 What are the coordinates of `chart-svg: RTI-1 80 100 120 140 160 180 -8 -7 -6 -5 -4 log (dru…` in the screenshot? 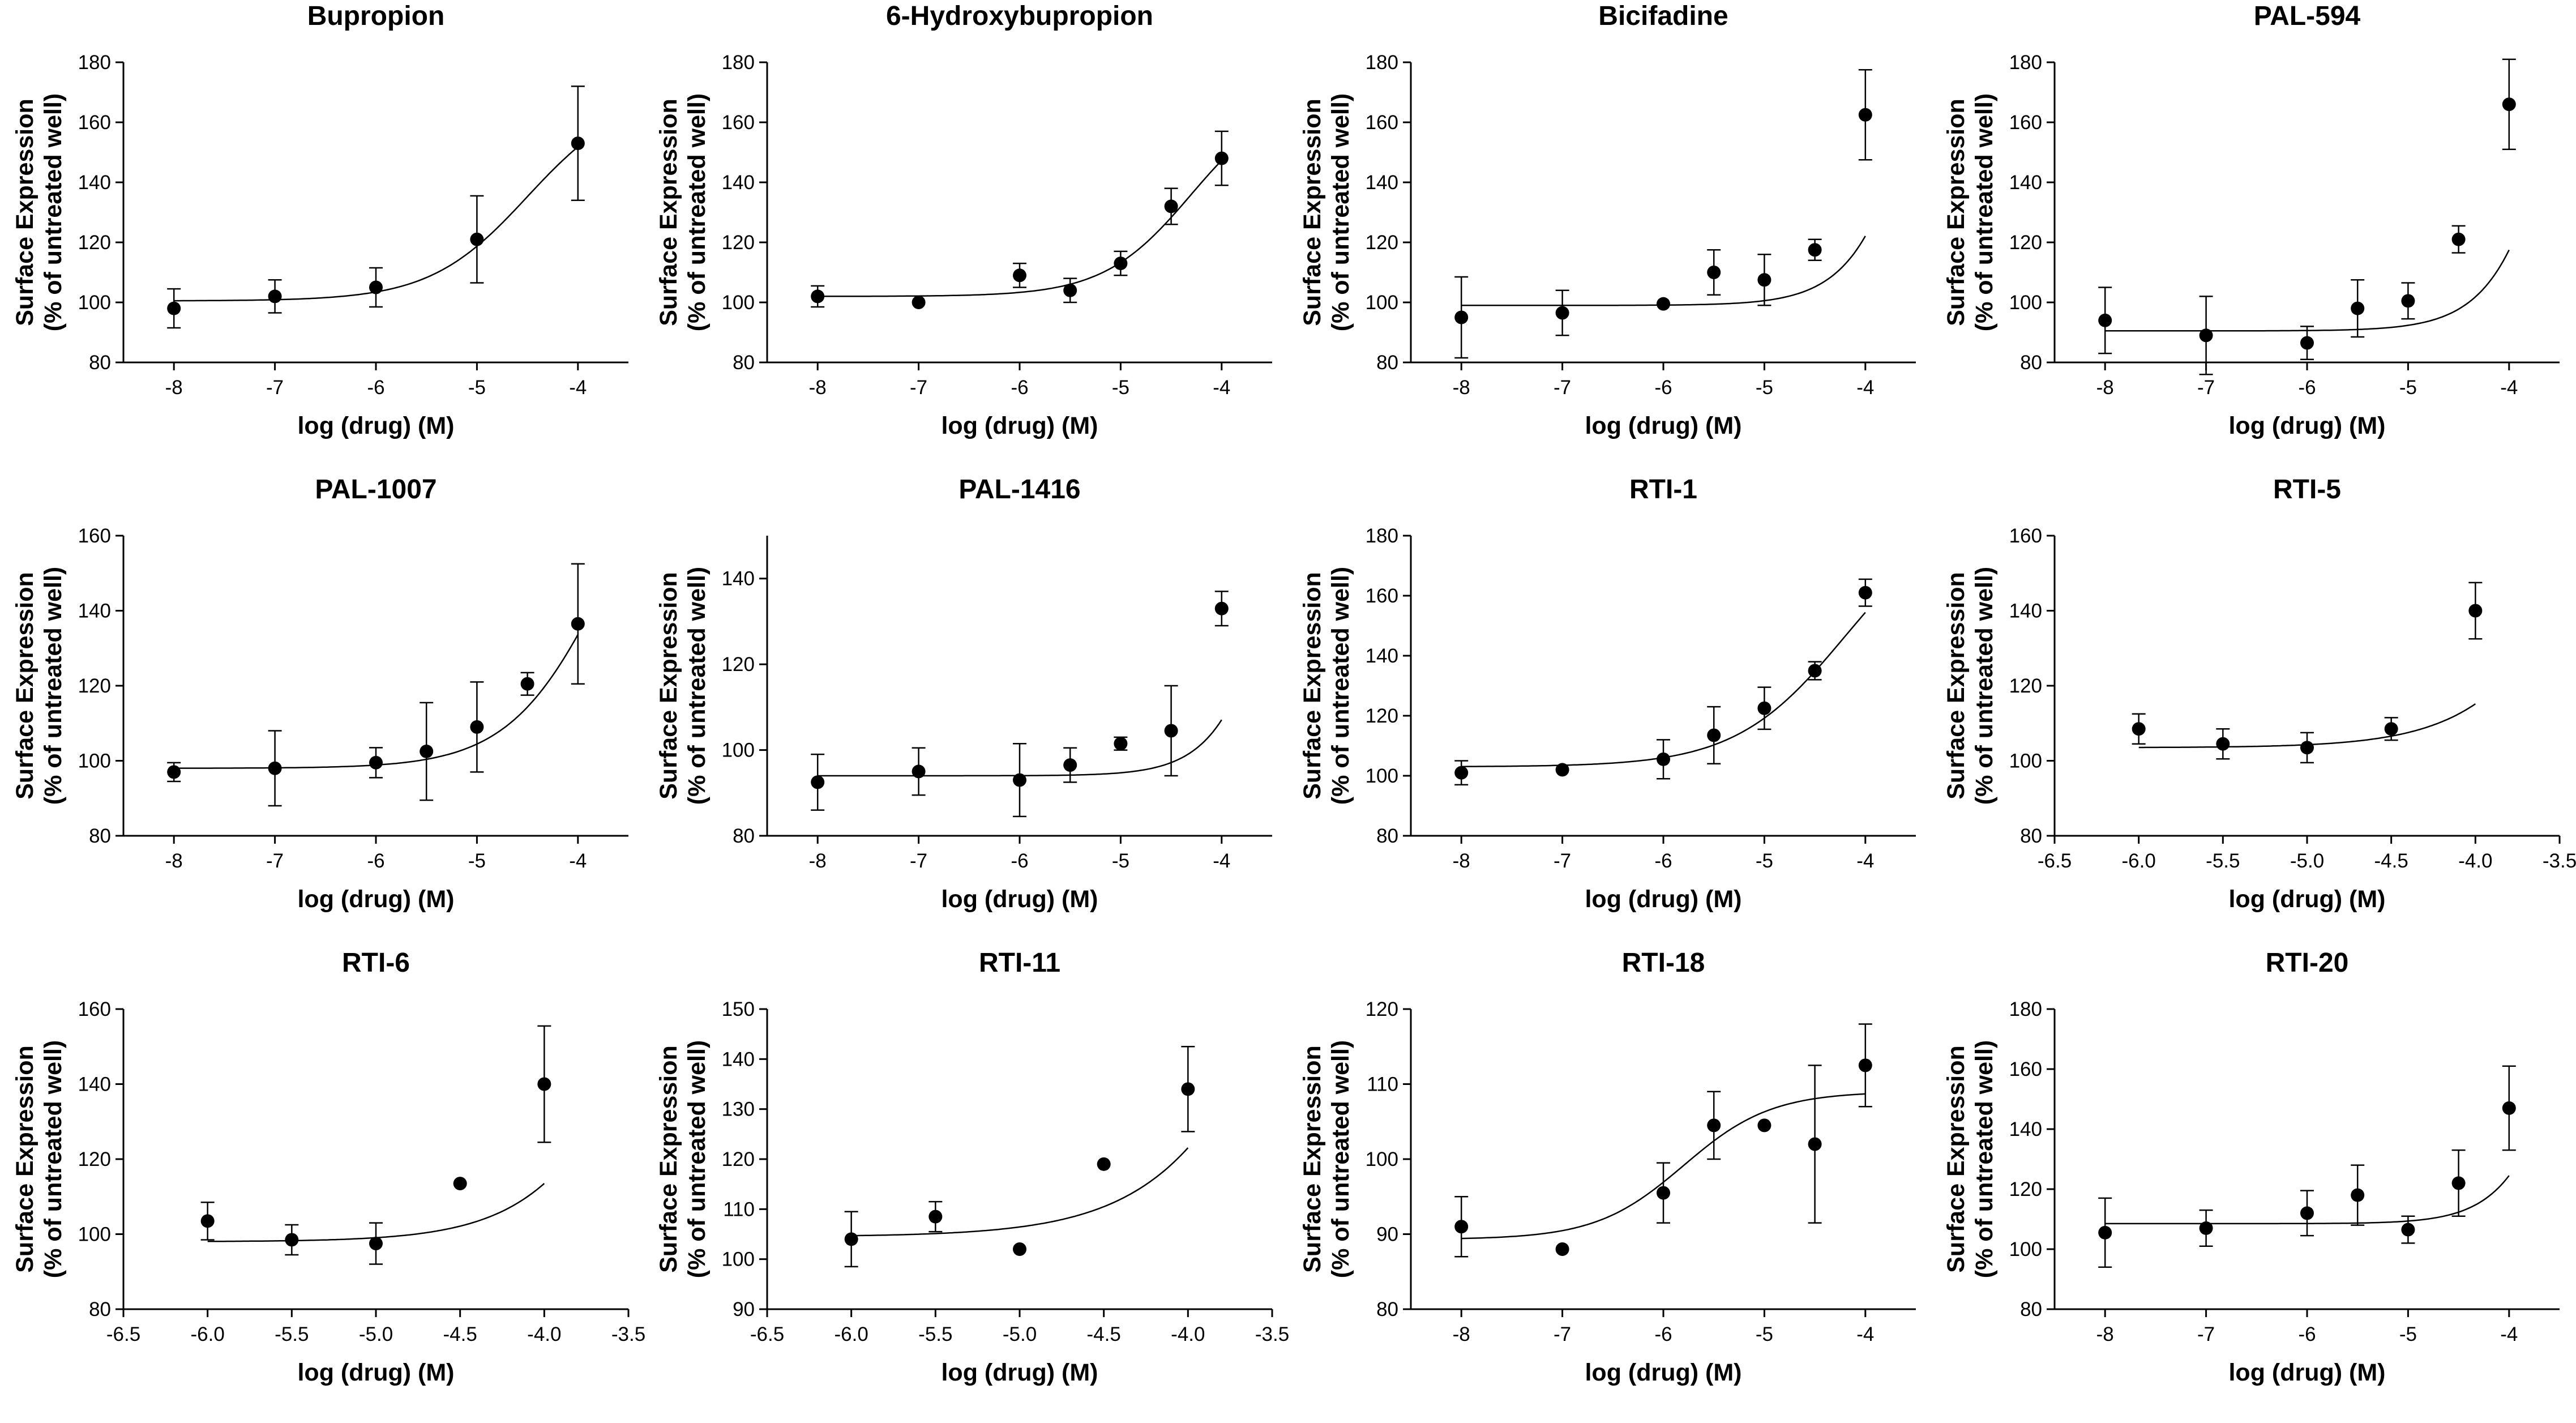 It's located at (1607, 694).